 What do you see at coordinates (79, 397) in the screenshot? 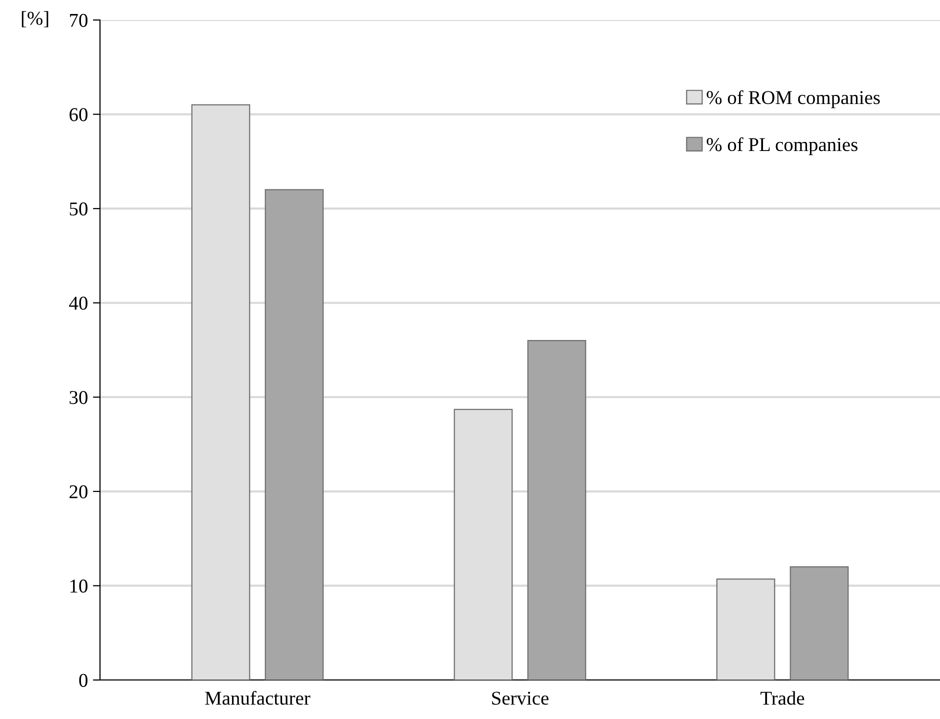
I see `y-tick-label: 30` at bounding box center [79, 397].